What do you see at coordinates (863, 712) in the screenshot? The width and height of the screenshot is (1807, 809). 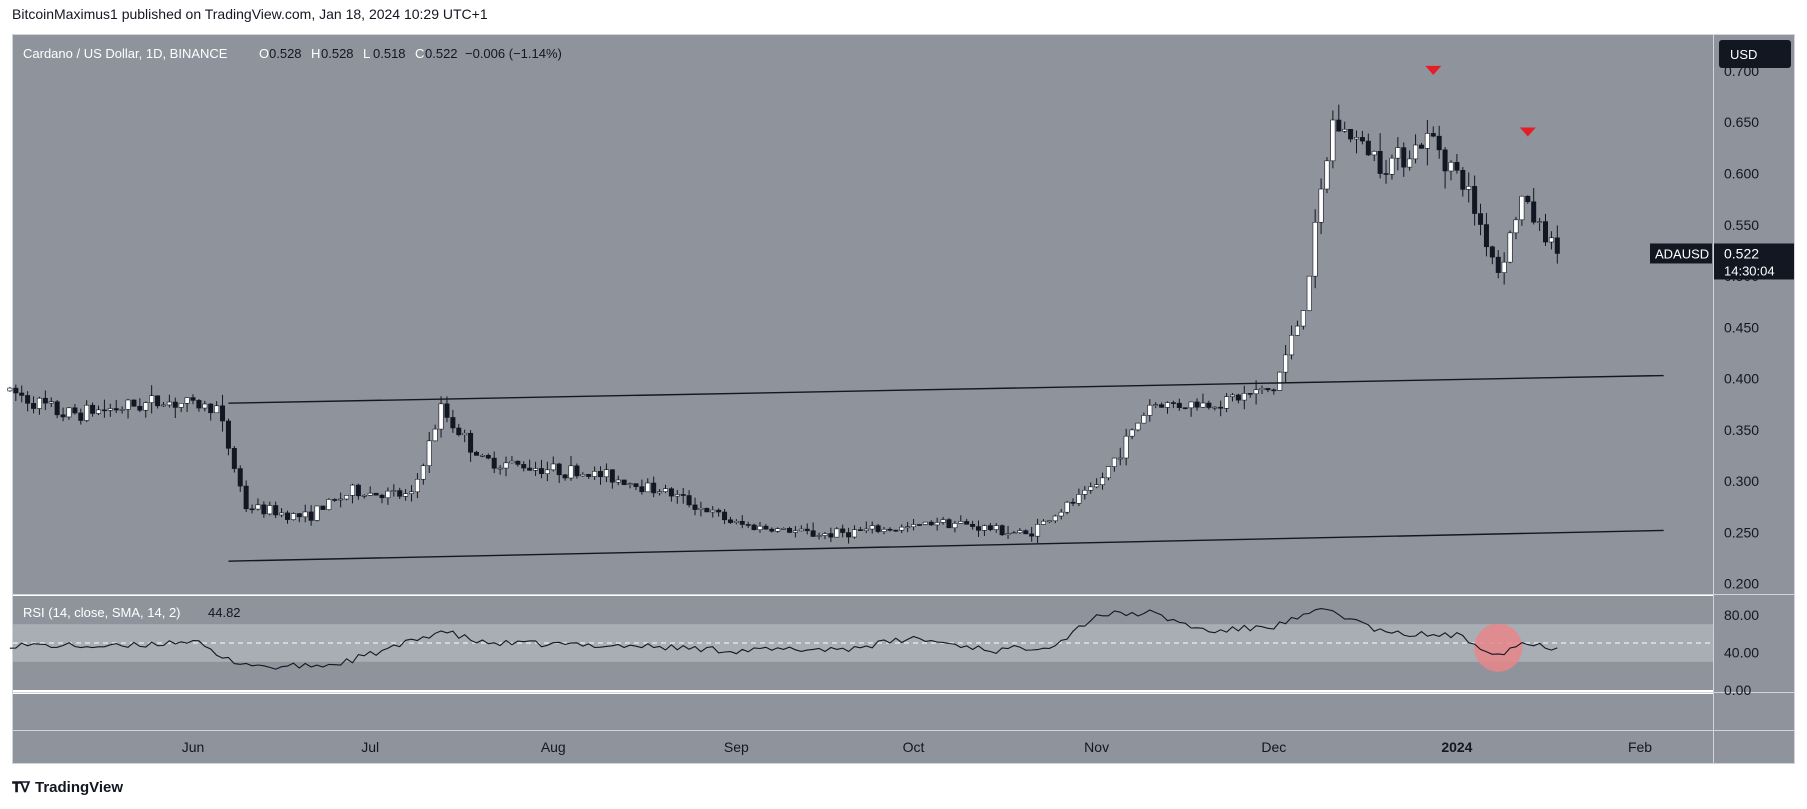 I see `time-pane-gap` at bounding box center [863, 712].